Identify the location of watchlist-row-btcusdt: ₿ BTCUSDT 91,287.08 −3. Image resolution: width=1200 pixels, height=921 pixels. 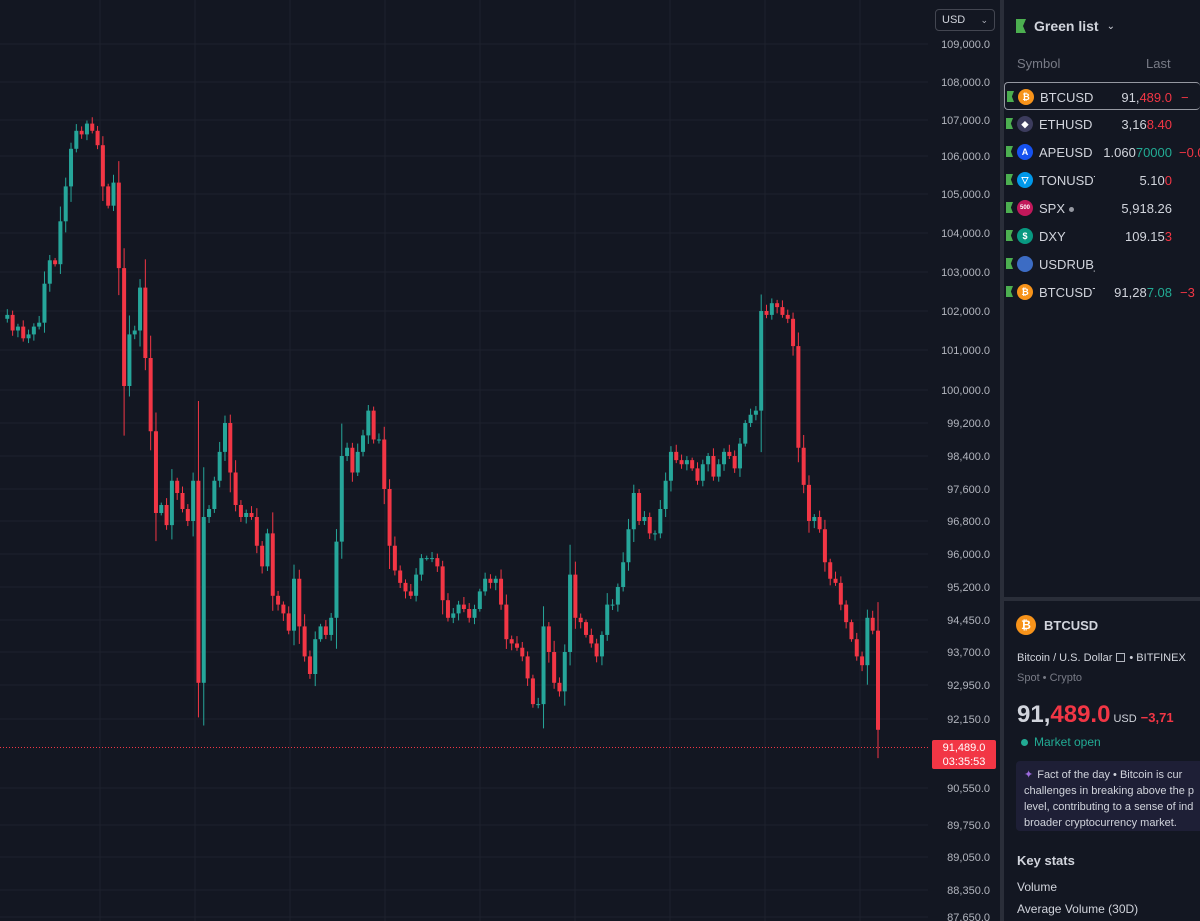
(1102, 292).